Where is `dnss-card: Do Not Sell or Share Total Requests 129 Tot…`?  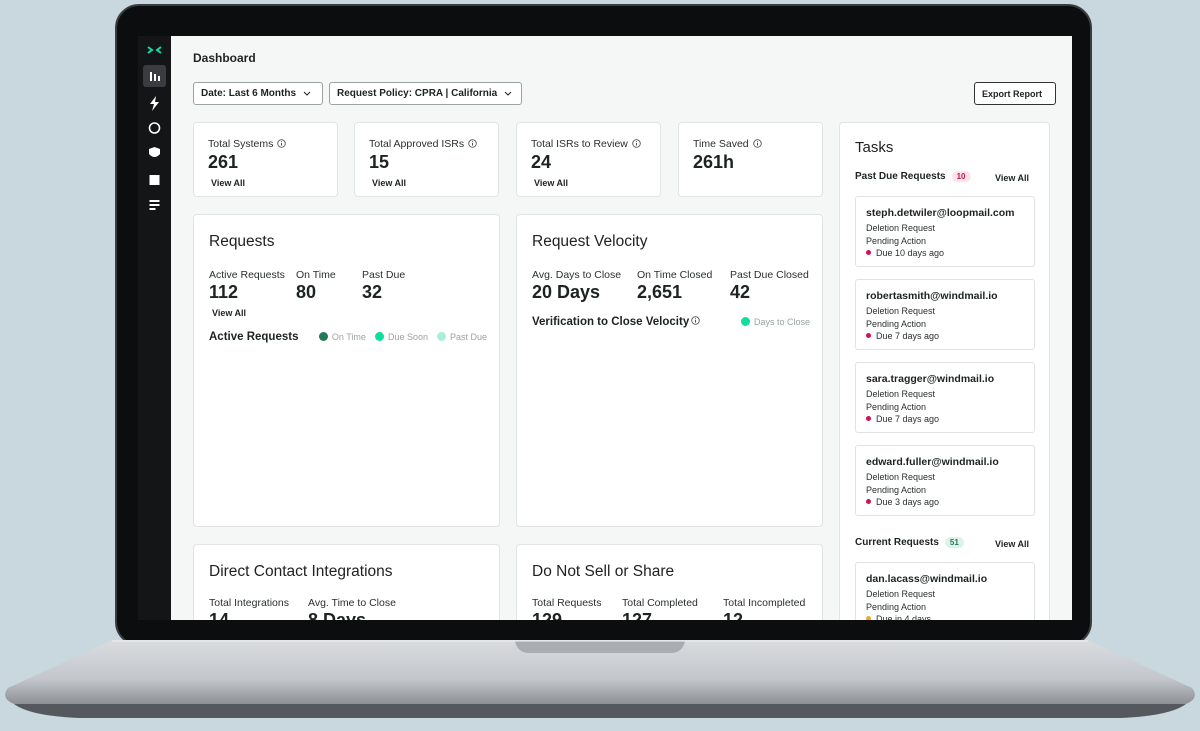 dnss-card: Do Not Sell or Share Total Requests 129 Tot… is located at coordinates (669, 582).